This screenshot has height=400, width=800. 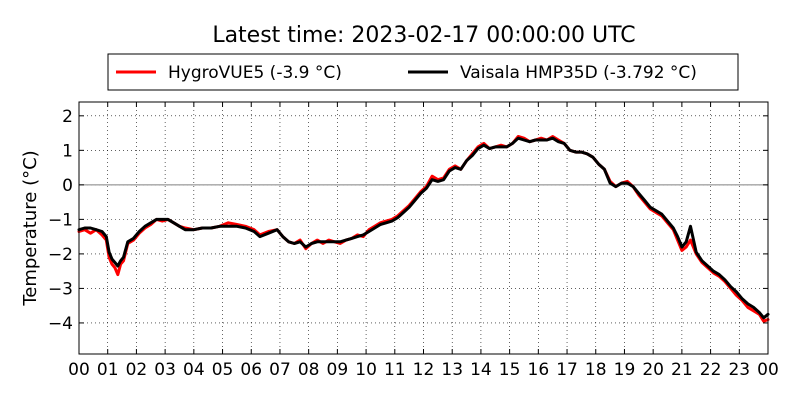 What do you see at coordinates (596, 370) in the screenshot?
I see `x-tick-label: 18` at bounding box center [596, 370].